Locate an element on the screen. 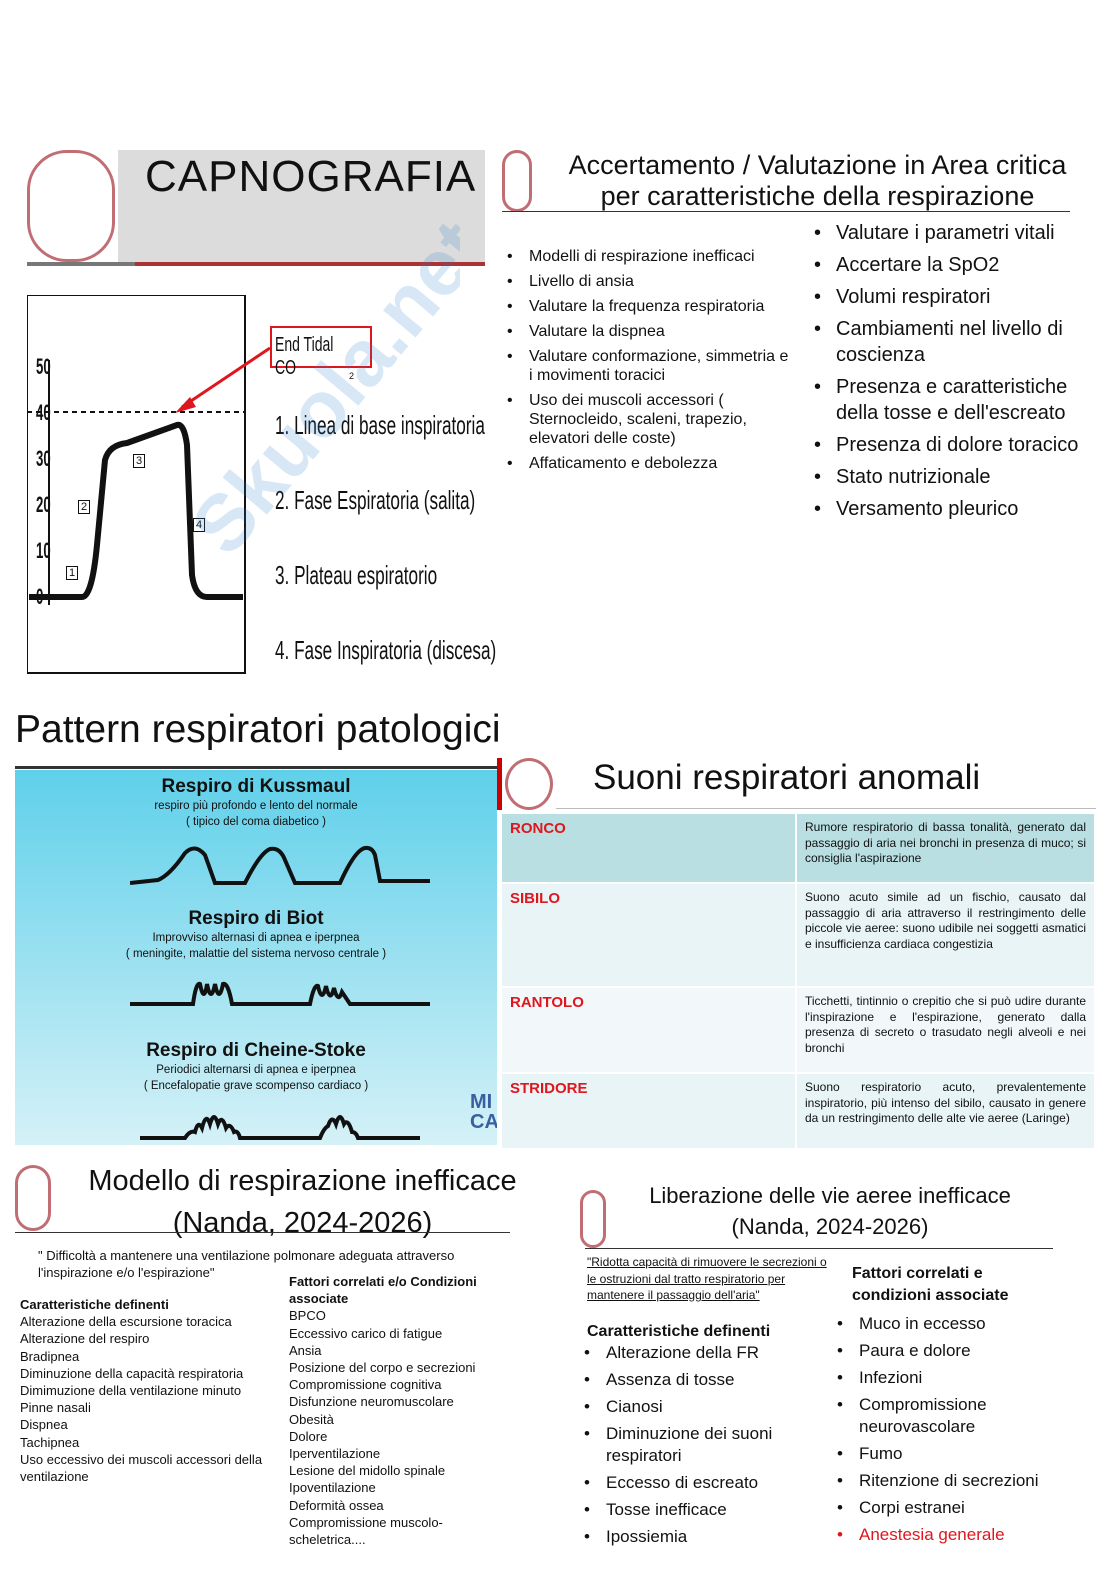 The width and height of the screenshot is (1118, 1579). list-item: Tachipnea is located at coordinates (50, 1442).